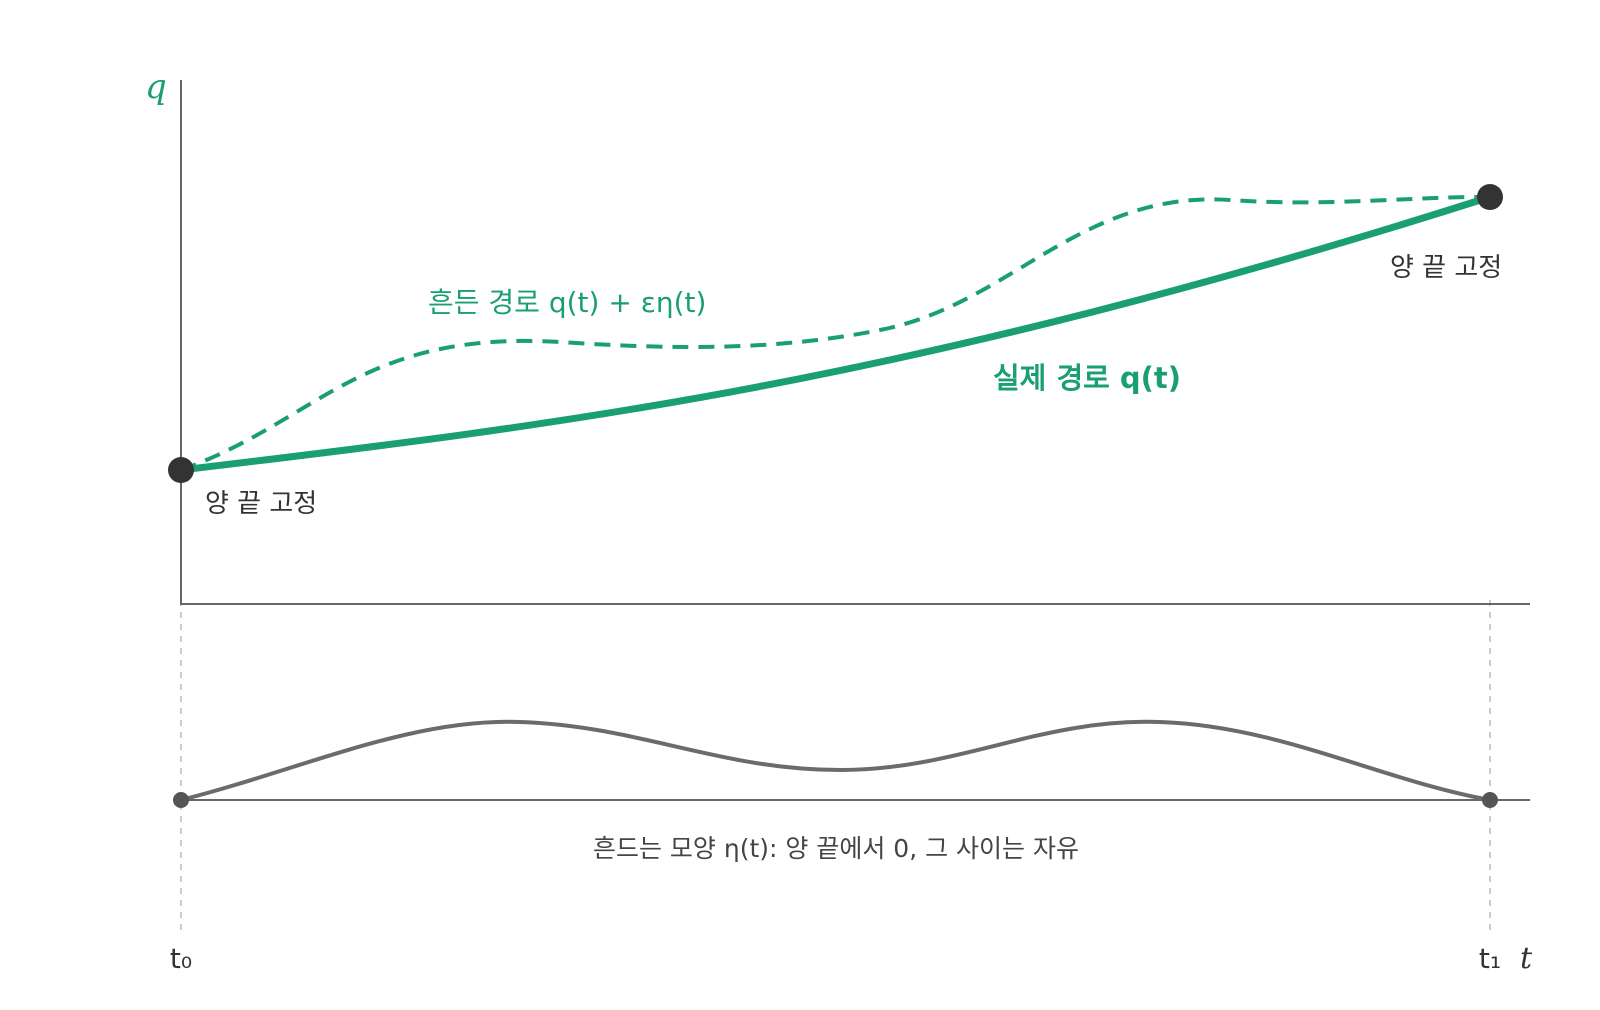 This screenshot has width=1600, height=1010. I want to click on fixed-start-label: 양 끝 고정, so click(261, 504).